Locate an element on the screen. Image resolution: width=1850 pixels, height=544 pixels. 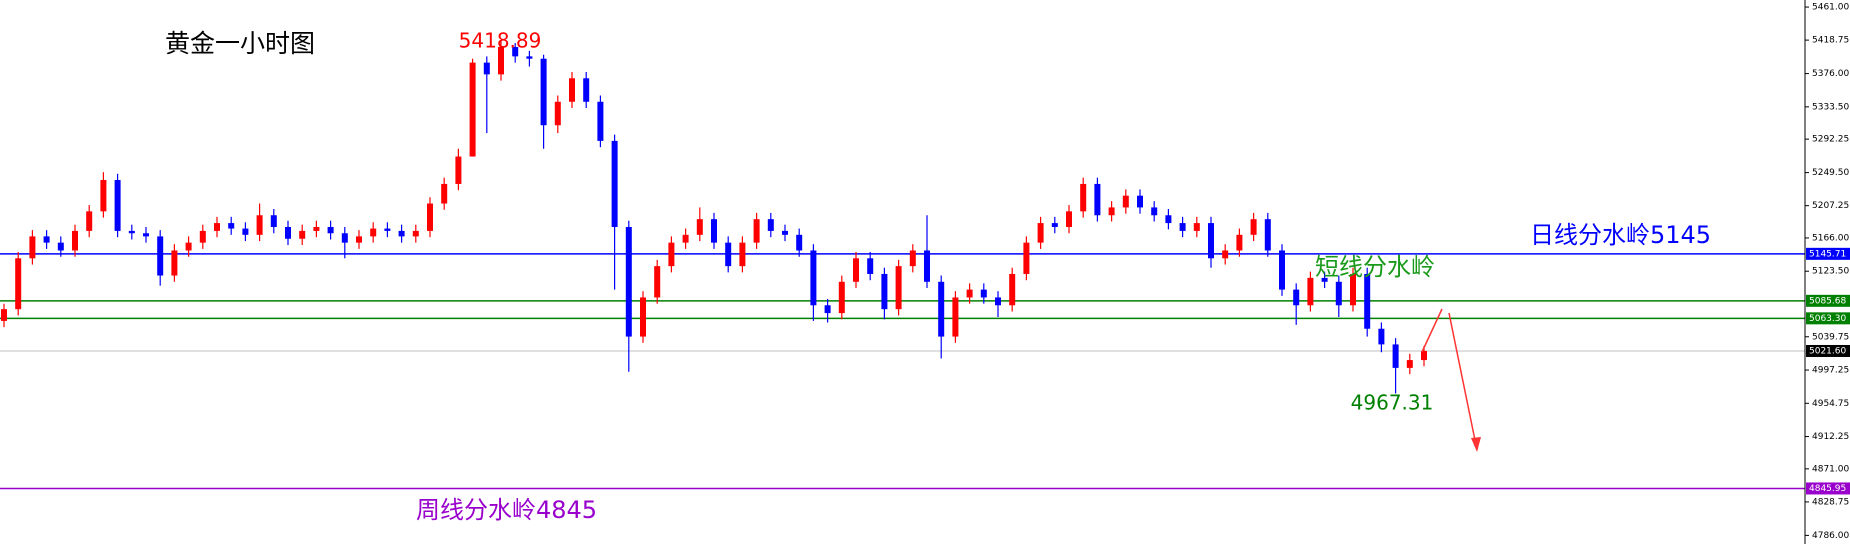
level-label: 4845.95 is located at coordinates (1827, 489).